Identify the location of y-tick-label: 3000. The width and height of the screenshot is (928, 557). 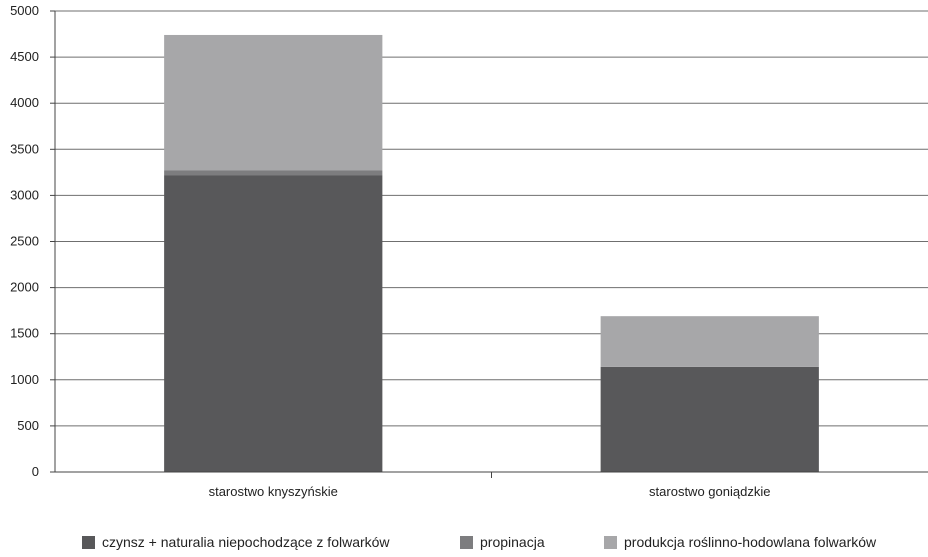
(24, 194).